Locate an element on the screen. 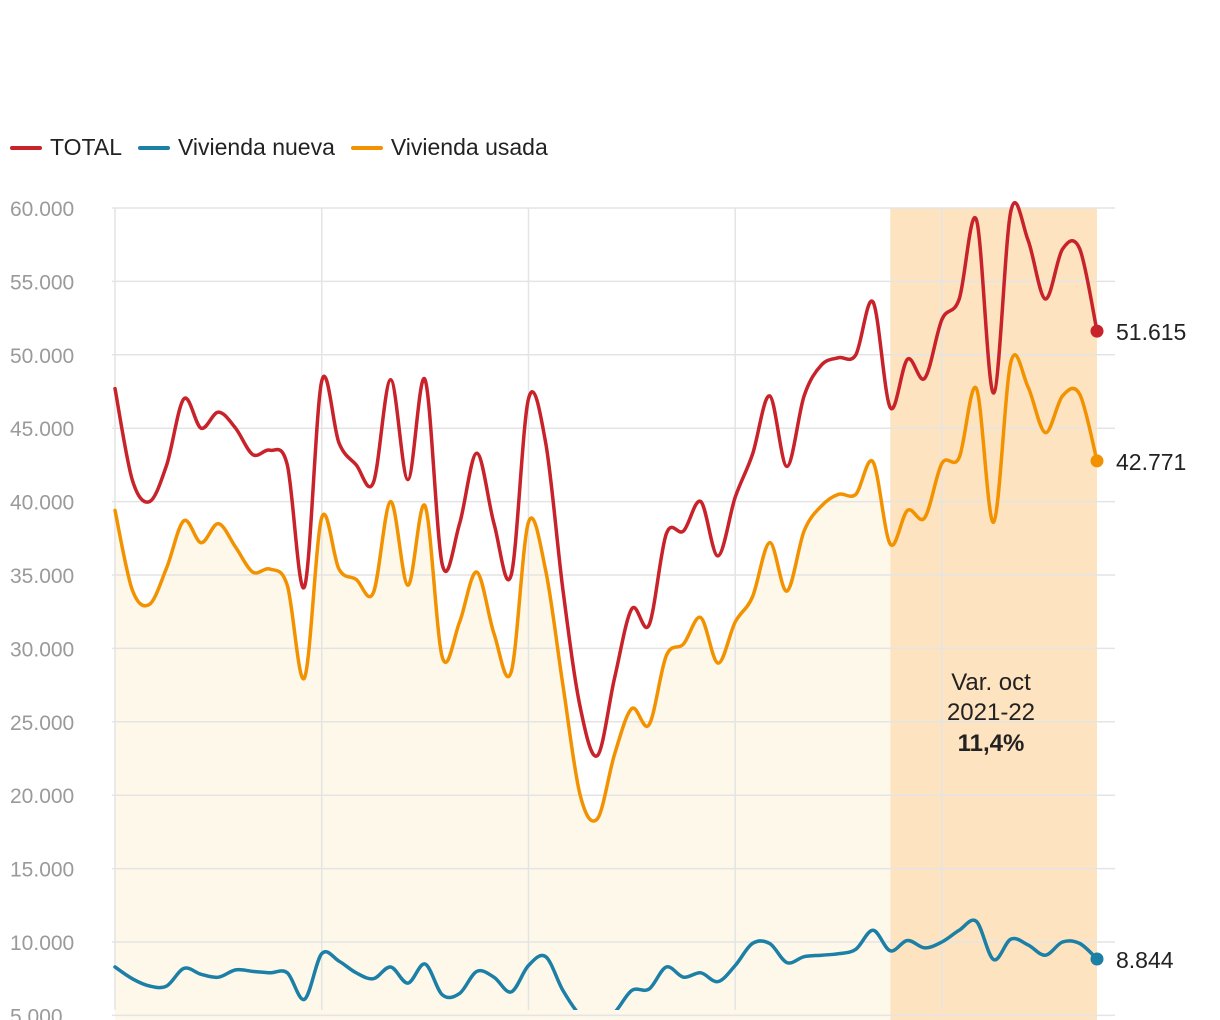 The width and height of the screenshot is (1220, 1020). legend-label-vivienda-usada: Vivienda usada is located at coordinates (469, 147).